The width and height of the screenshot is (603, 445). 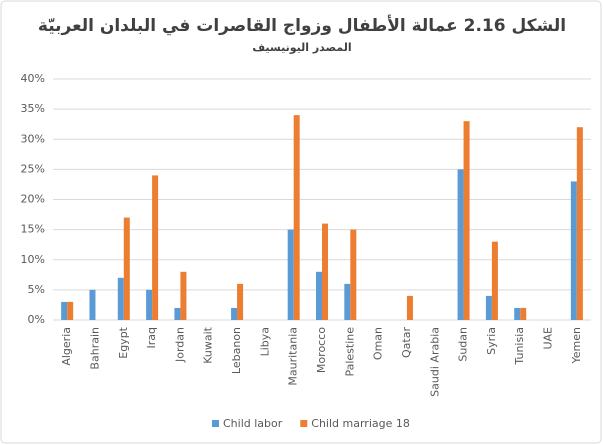 What do you see at coordinates (321, 350) in the screenshot?
I see `x-tick-label: Morocco` at bounding box center [321, 350].